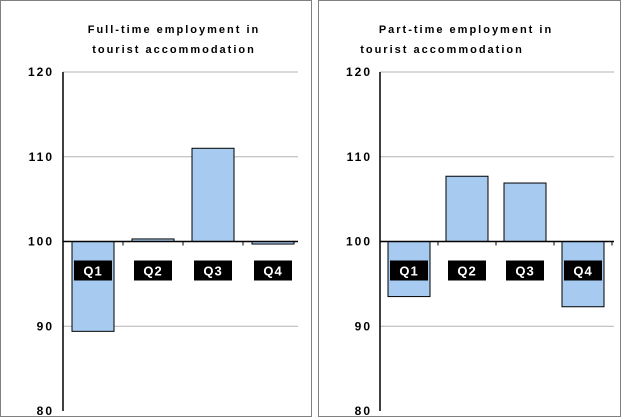  Describe the element at coordinates (174, 30) in the screenshot. I see `chart-title-line-1: Full-time employment in` at that location.